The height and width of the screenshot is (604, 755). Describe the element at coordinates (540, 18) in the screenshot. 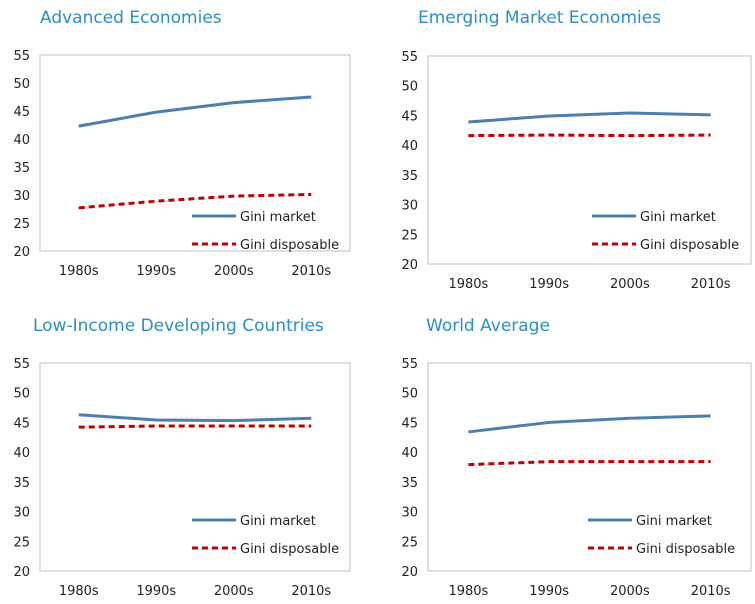

I see `chart-title: Emerging Market Economies` at that location.